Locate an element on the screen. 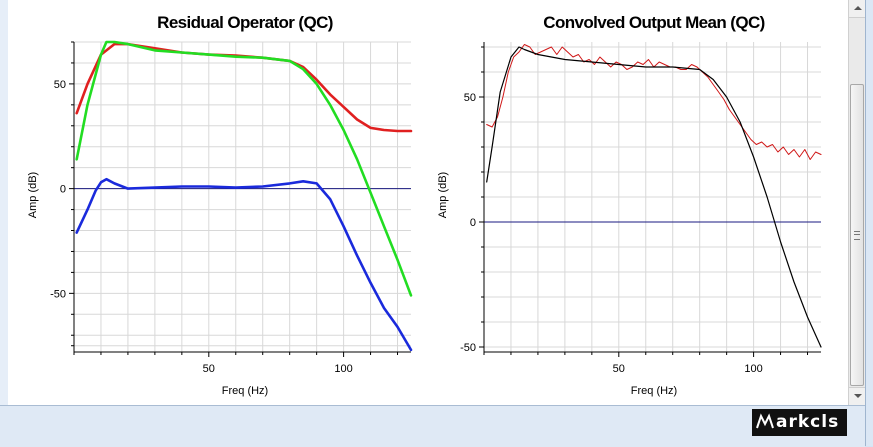 This screenshot has height=447, width=873. brand-logo: arkcls is located at coordinates (799, 422).